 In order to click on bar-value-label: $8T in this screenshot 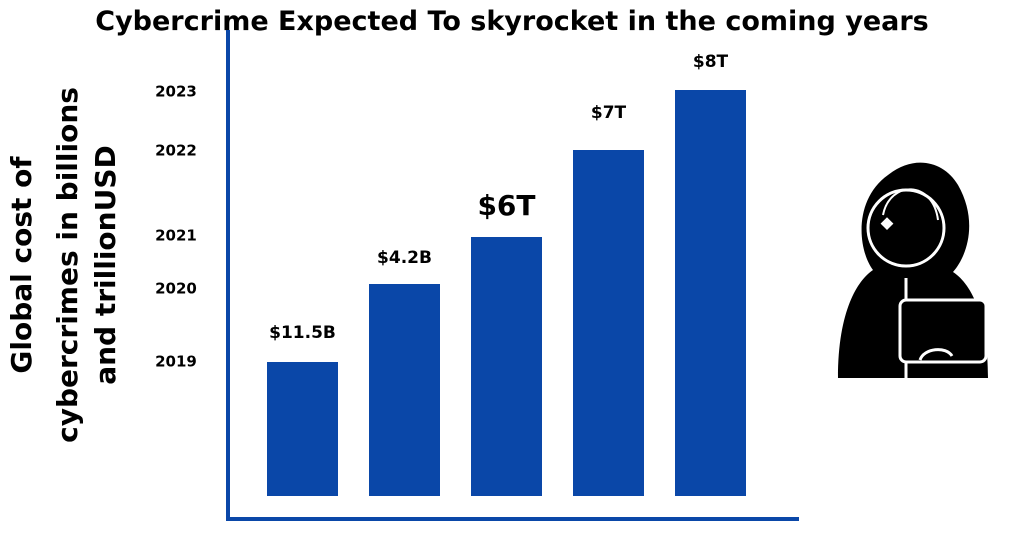, I will do `click(711, 62)`.